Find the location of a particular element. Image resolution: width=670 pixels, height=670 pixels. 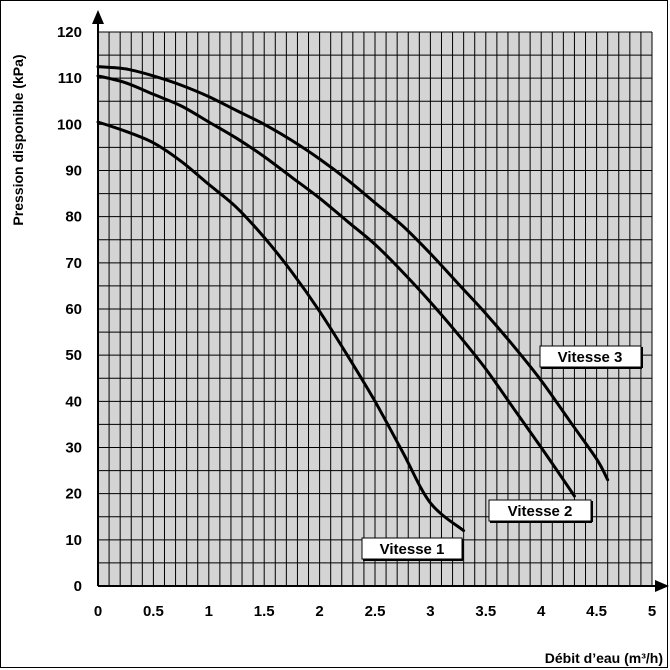

label-box-vitesse-2: Vitesse 2 is located at coordinates (540, 511).